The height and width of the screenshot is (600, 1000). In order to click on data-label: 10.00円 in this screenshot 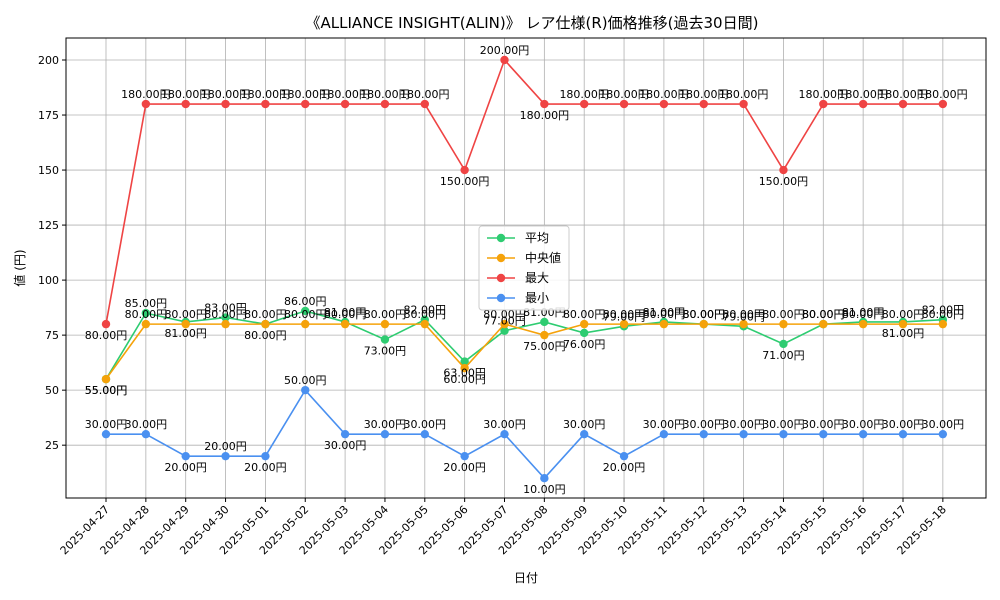, I will do `click(544, 489)`.